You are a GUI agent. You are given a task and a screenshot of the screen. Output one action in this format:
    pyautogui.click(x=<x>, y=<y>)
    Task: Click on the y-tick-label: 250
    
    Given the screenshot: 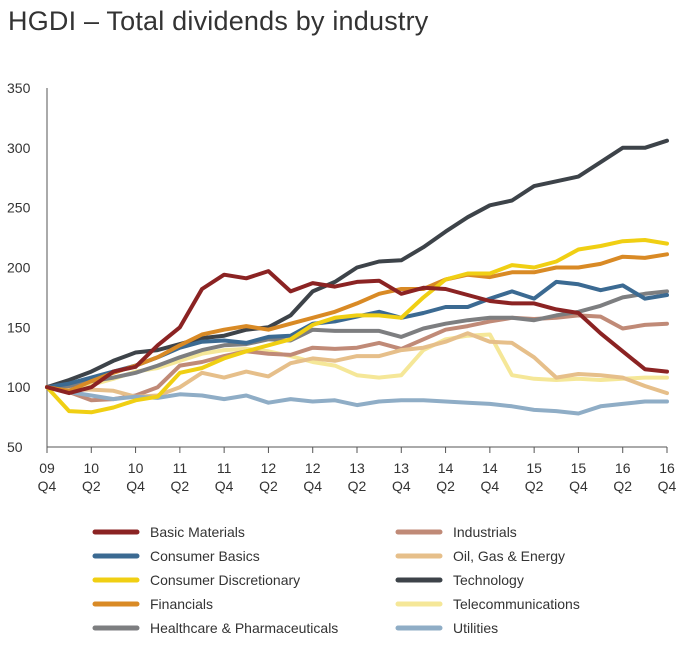 What is the action you would take?
    pyautogui.click(x=19, y=208)
    